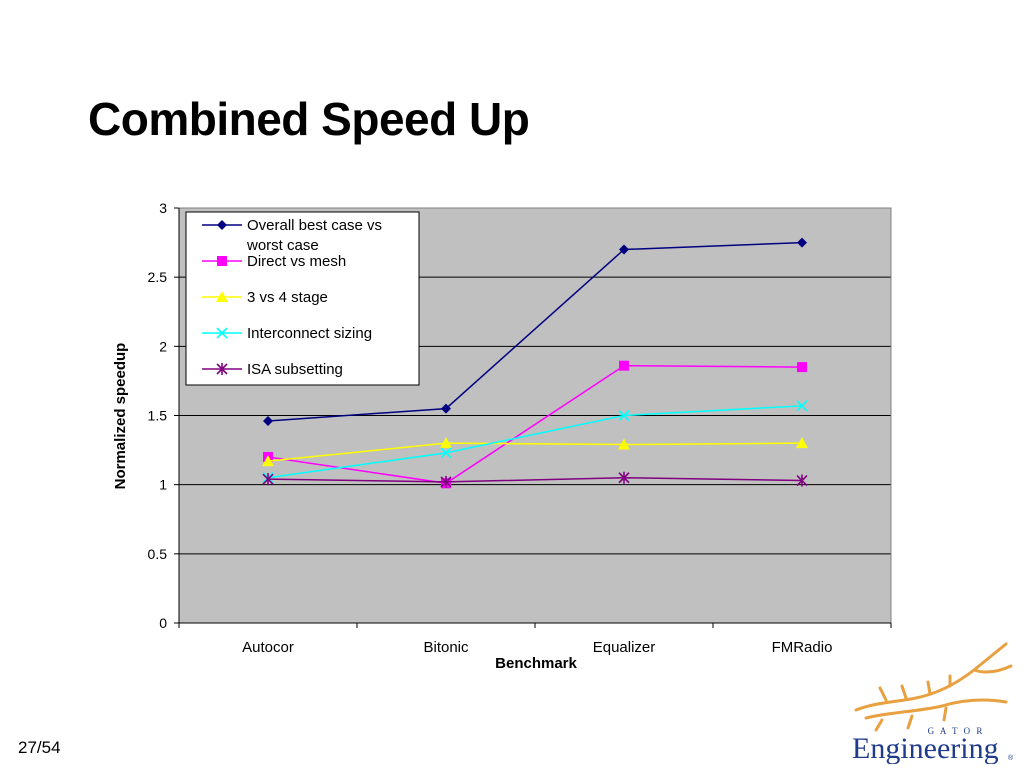  I want to click on y-tick-label: 2, so click(163, 346).